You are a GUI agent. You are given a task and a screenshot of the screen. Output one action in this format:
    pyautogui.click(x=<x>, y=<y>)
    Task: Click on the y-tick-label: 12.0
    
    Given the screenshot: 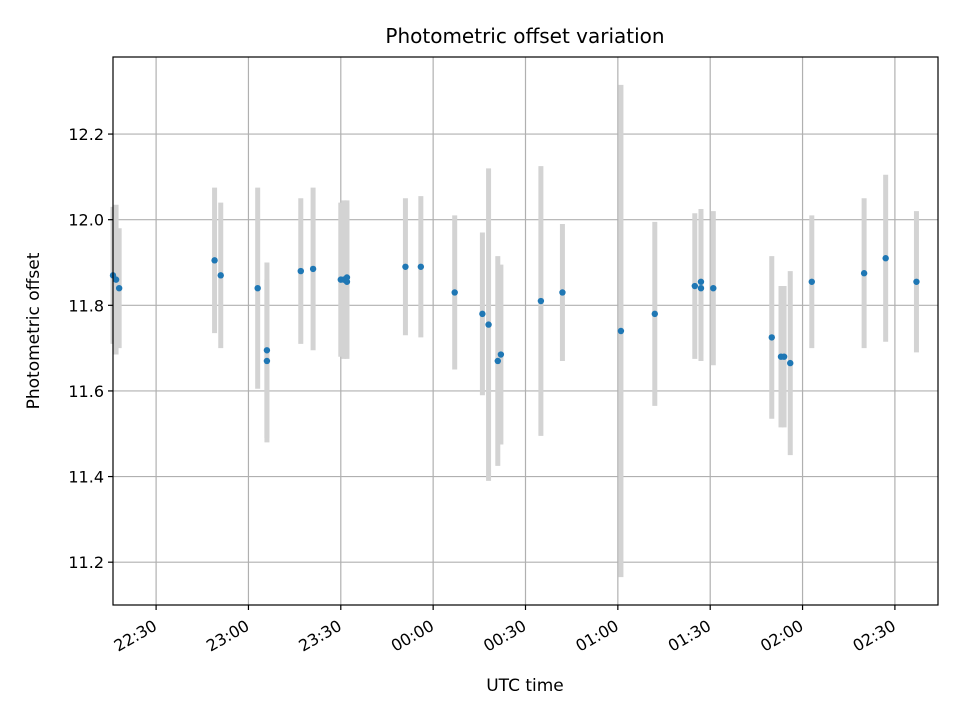 What is the action you would take?
    pyautogui.click(x=86, y=220)
    